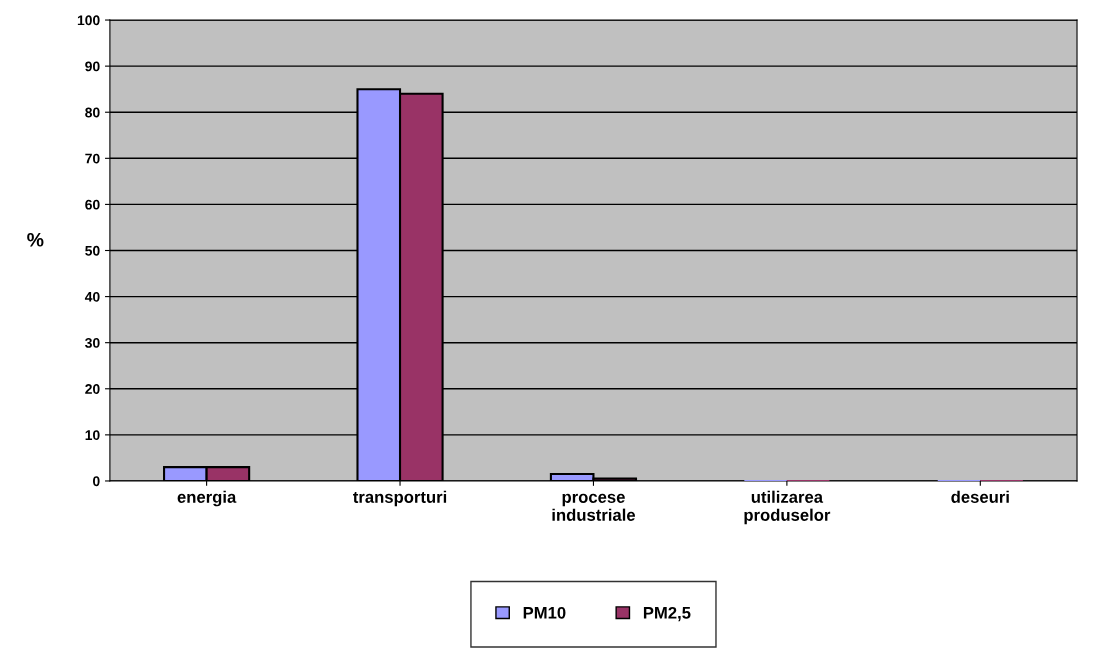 The image size is (1099, 668). What do you see at coordinates (787, 507) in the screenshot?
I see `x-tick-label: utilizarea produselor` at bounding box center [787, 507].